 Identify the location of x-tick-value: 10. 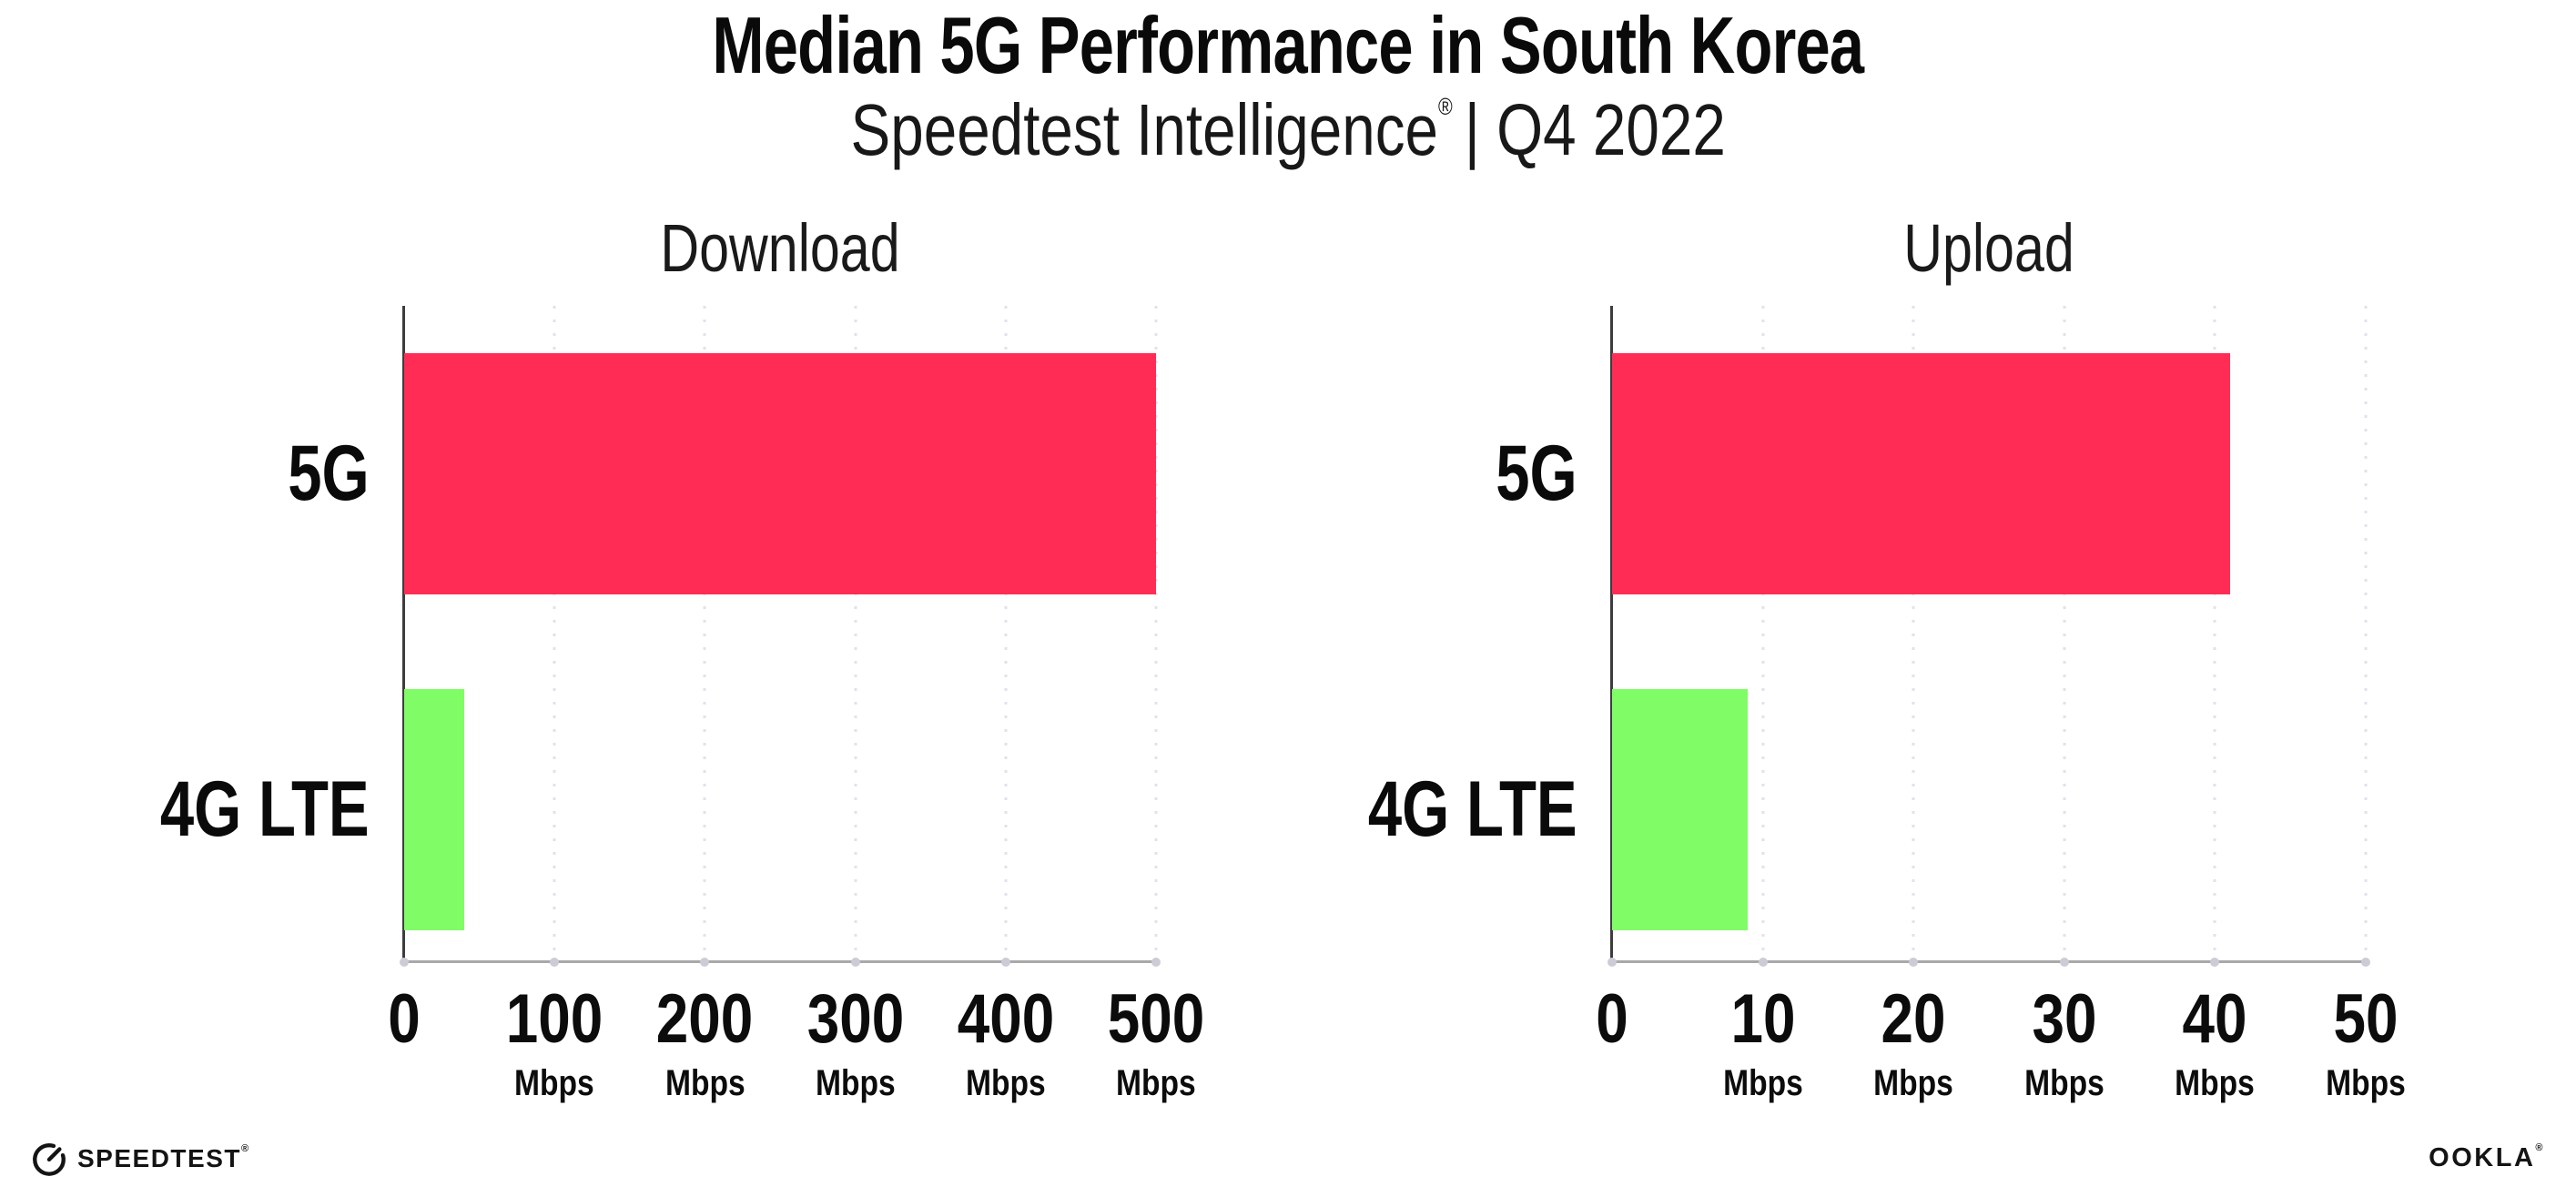
(1762, 1020).